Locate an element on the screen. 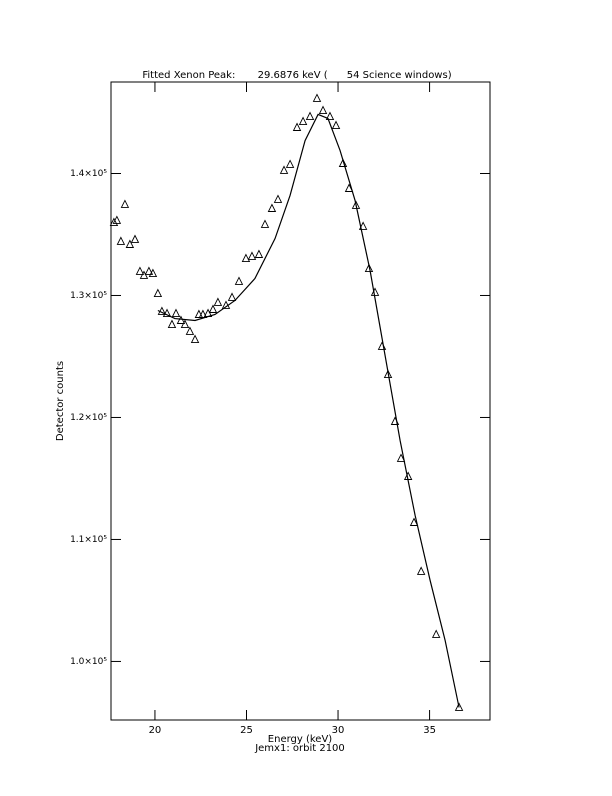 The height and width of the screenshot is (796, 612). y-tick-label: 1.3×10⁵ is located at coordinates (88, 296).